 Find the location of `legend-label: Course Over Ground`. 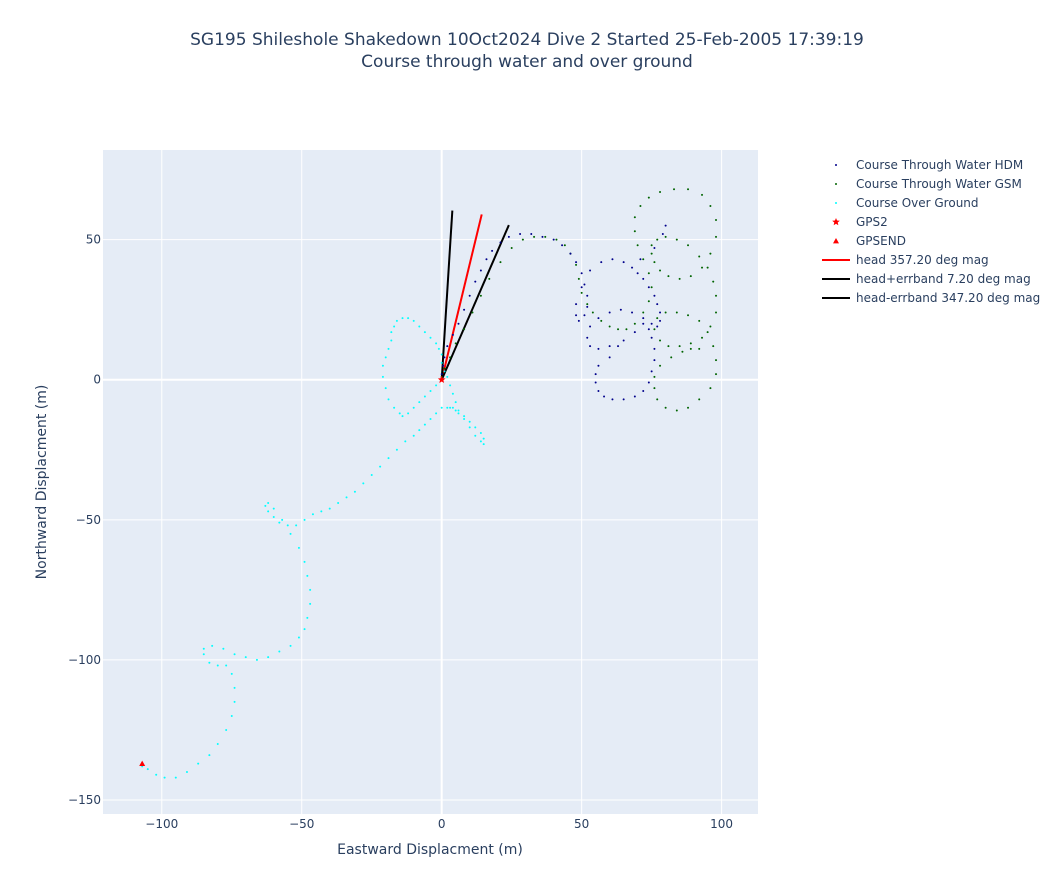

legend-label: Course Over Ground is located at coordinates (917, 203).